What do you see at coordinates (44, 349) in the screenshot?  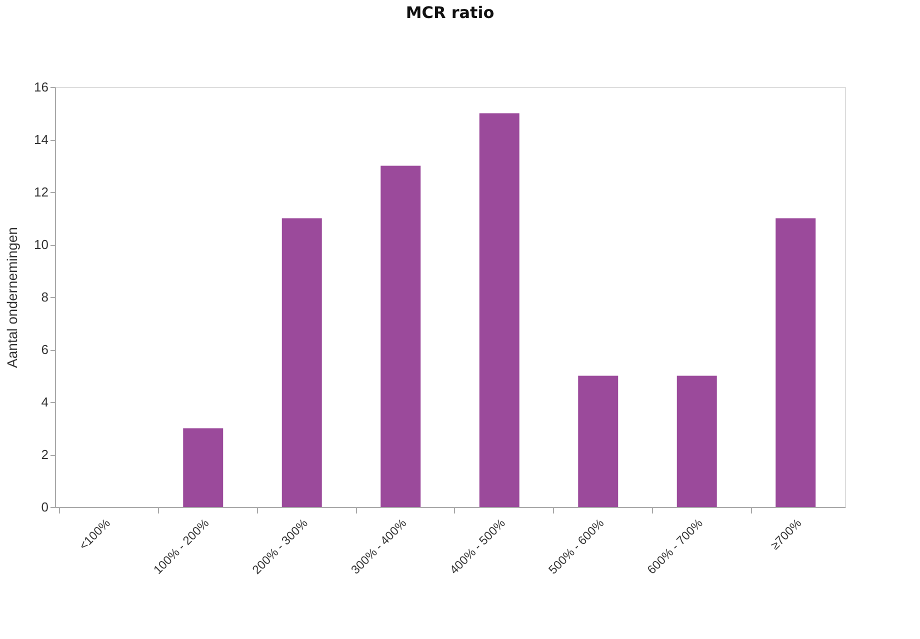 I see `y-tick-label: 6` at bounding box center [44, 349].